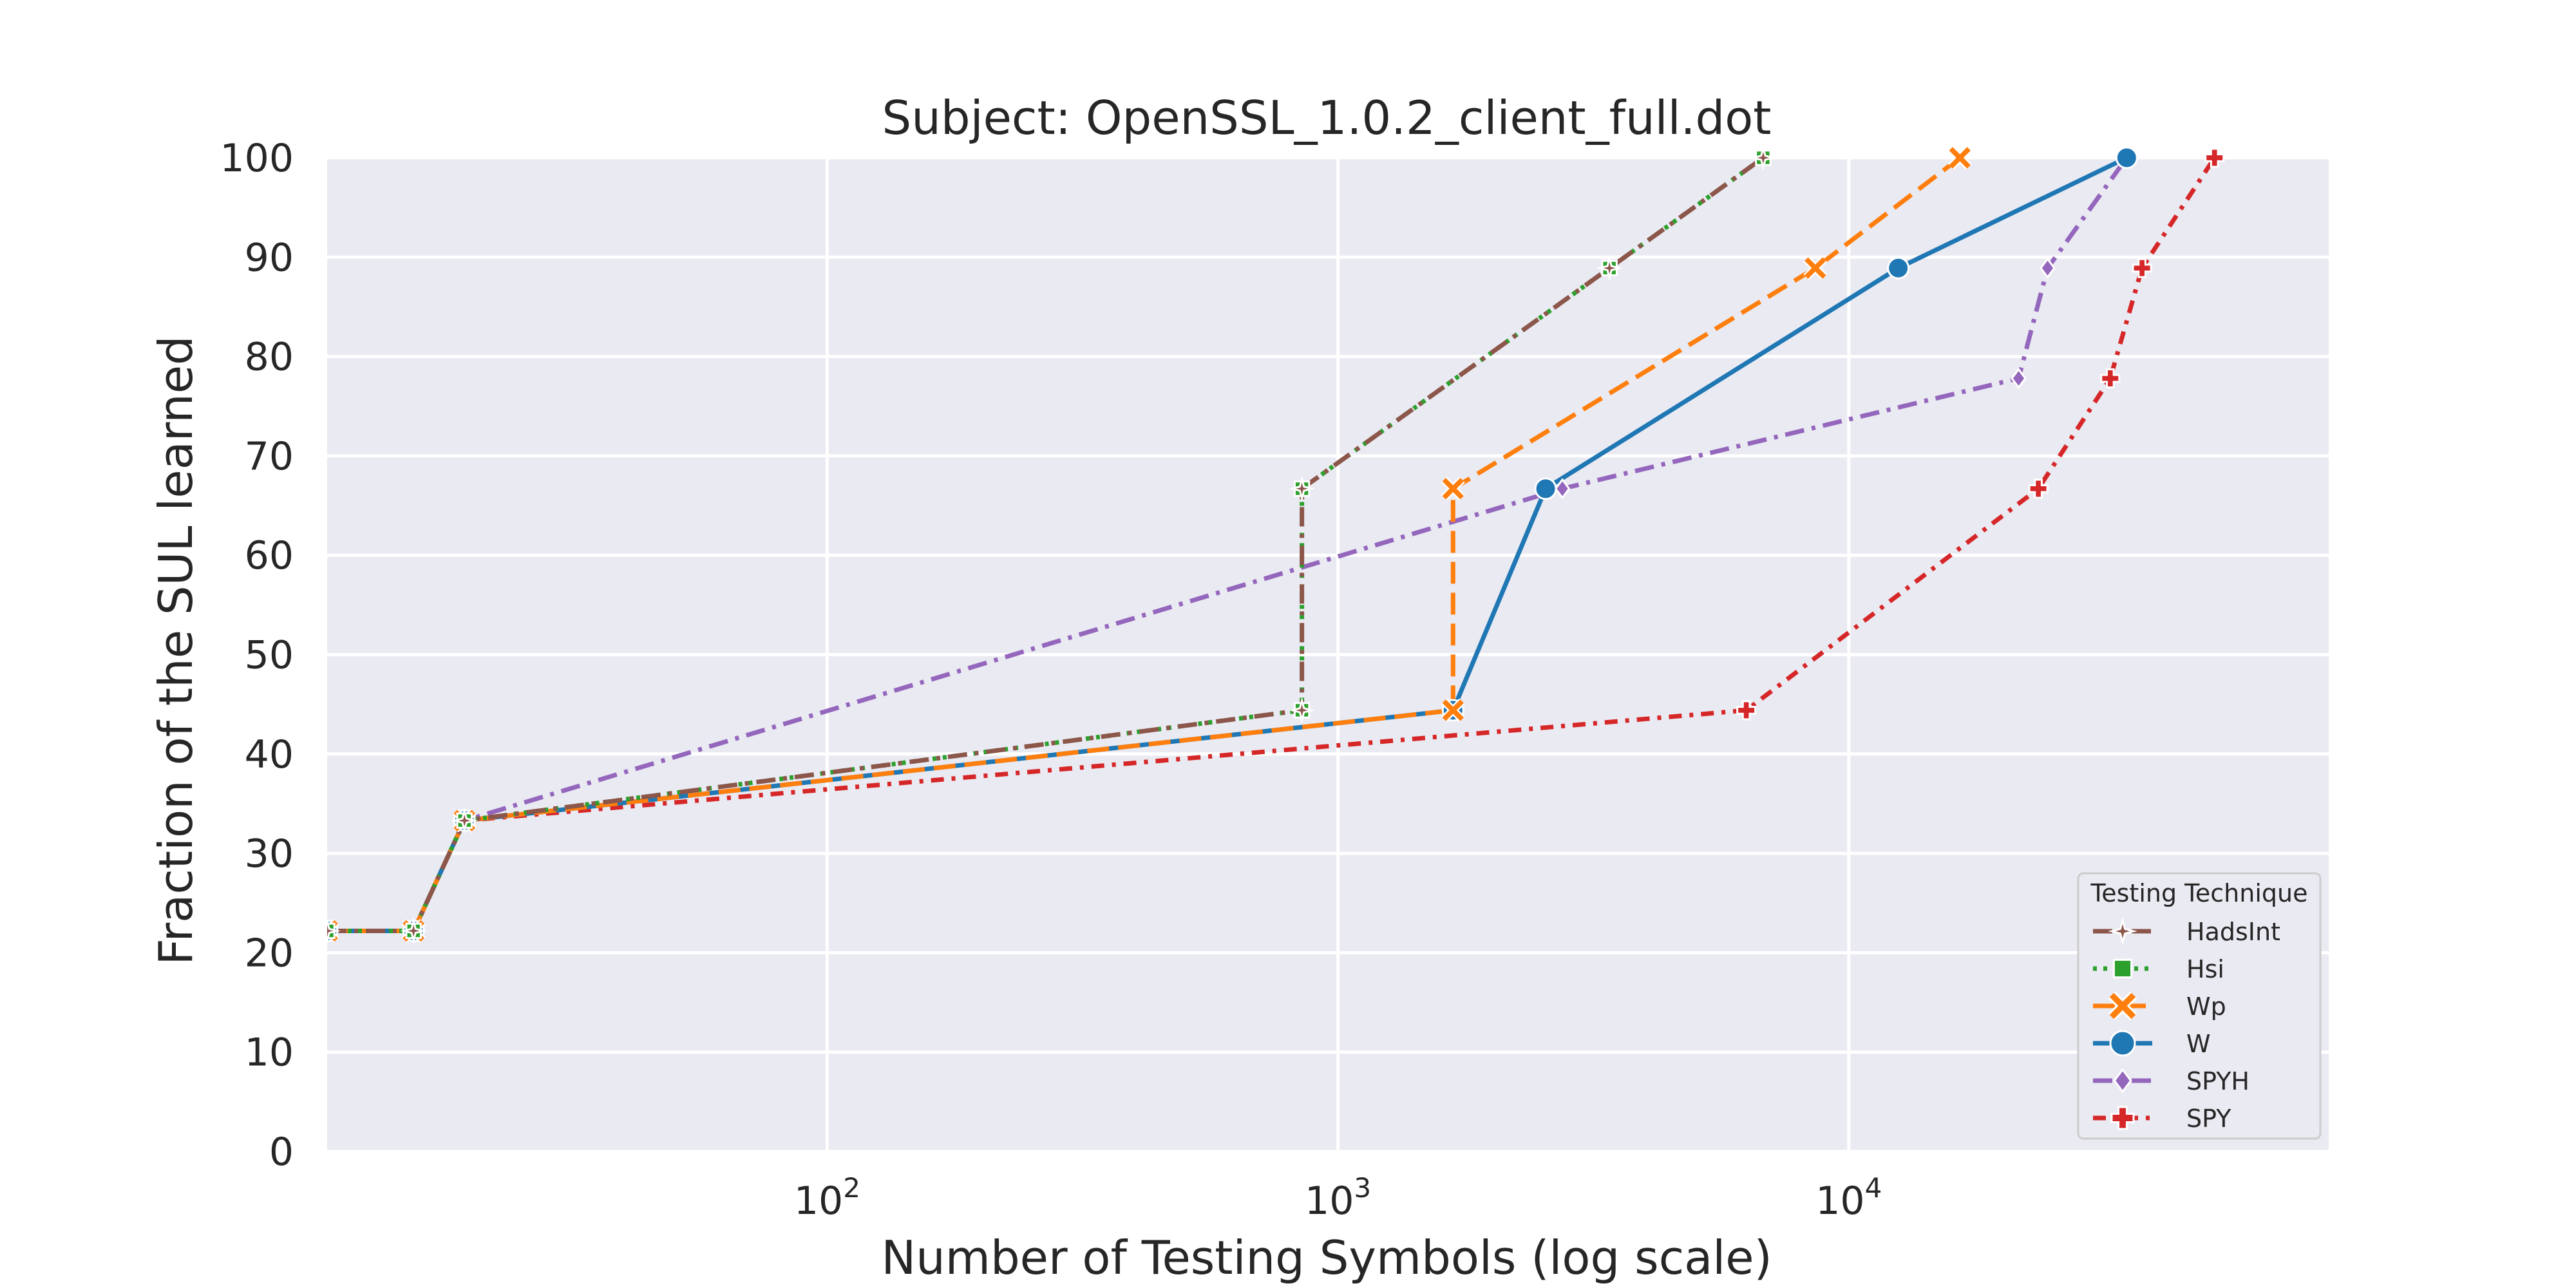  I want to click on legend-label: SPY, so click(2208, 1118).